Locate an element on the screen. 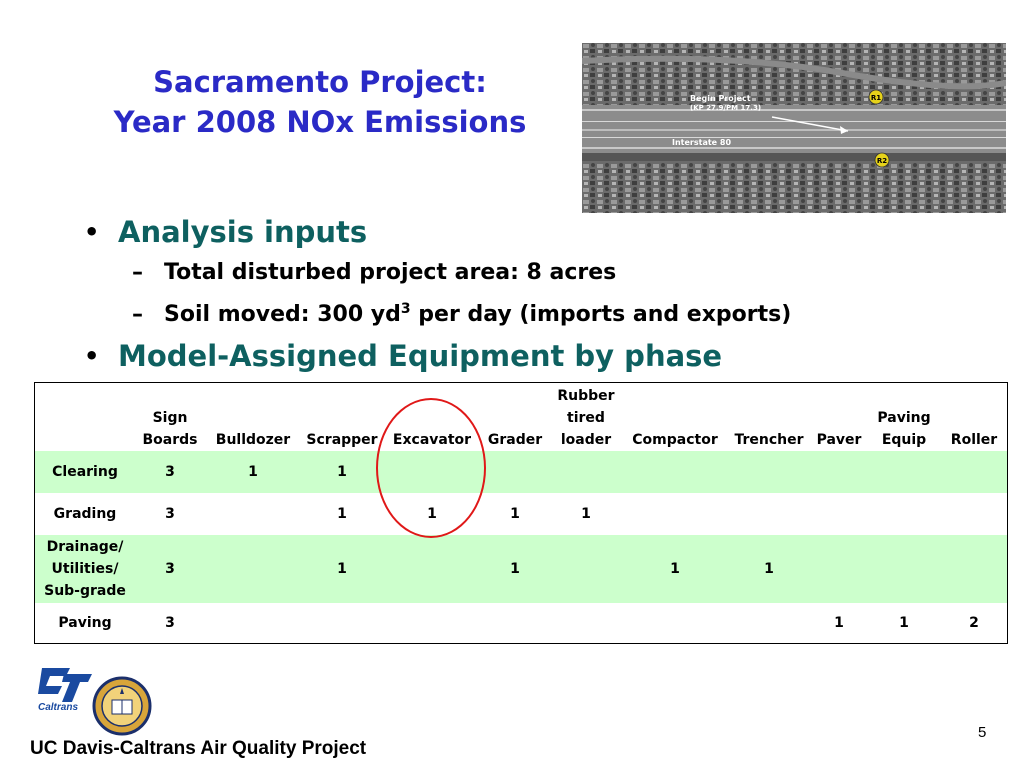 This screenshot has width=1024, height=768. phase-cell: Drainage/ Utilities/ Sub-grade is located at coordinates (85, 569).